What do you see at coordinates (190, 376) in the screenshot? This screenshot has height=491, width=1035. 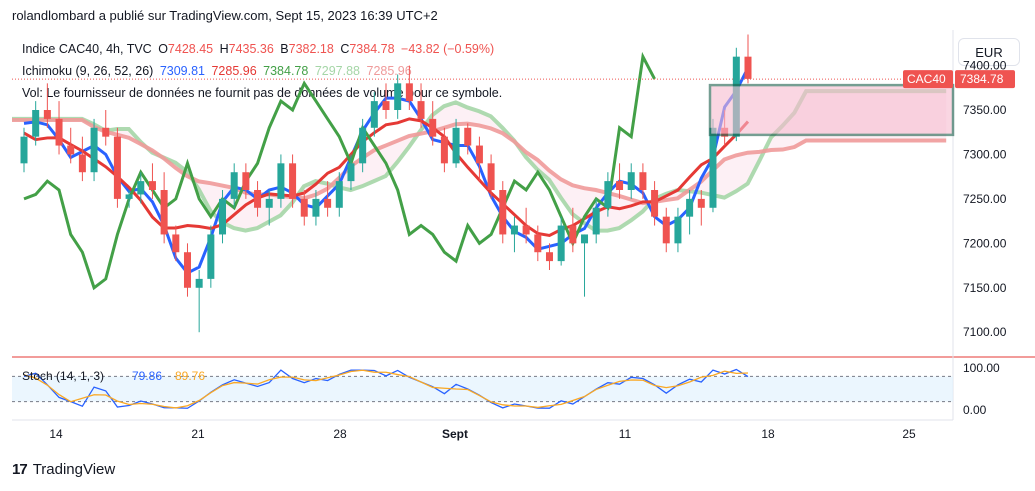 I see `stoch-d-value: 89.76` at bounding box center [190, 376].